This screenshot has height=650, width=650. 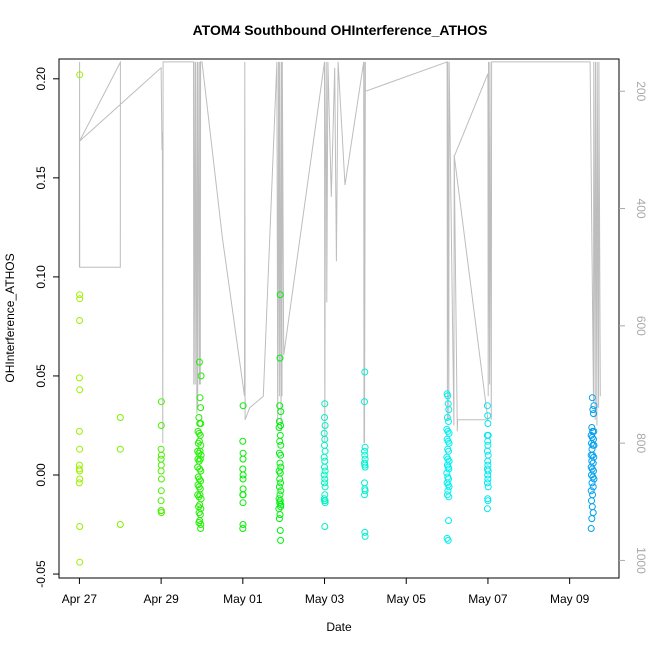 What do you see at coordinates (641, 209) in the screenshot?
I see `y-right-tick-label: 400` at bounding box center [641, 209].